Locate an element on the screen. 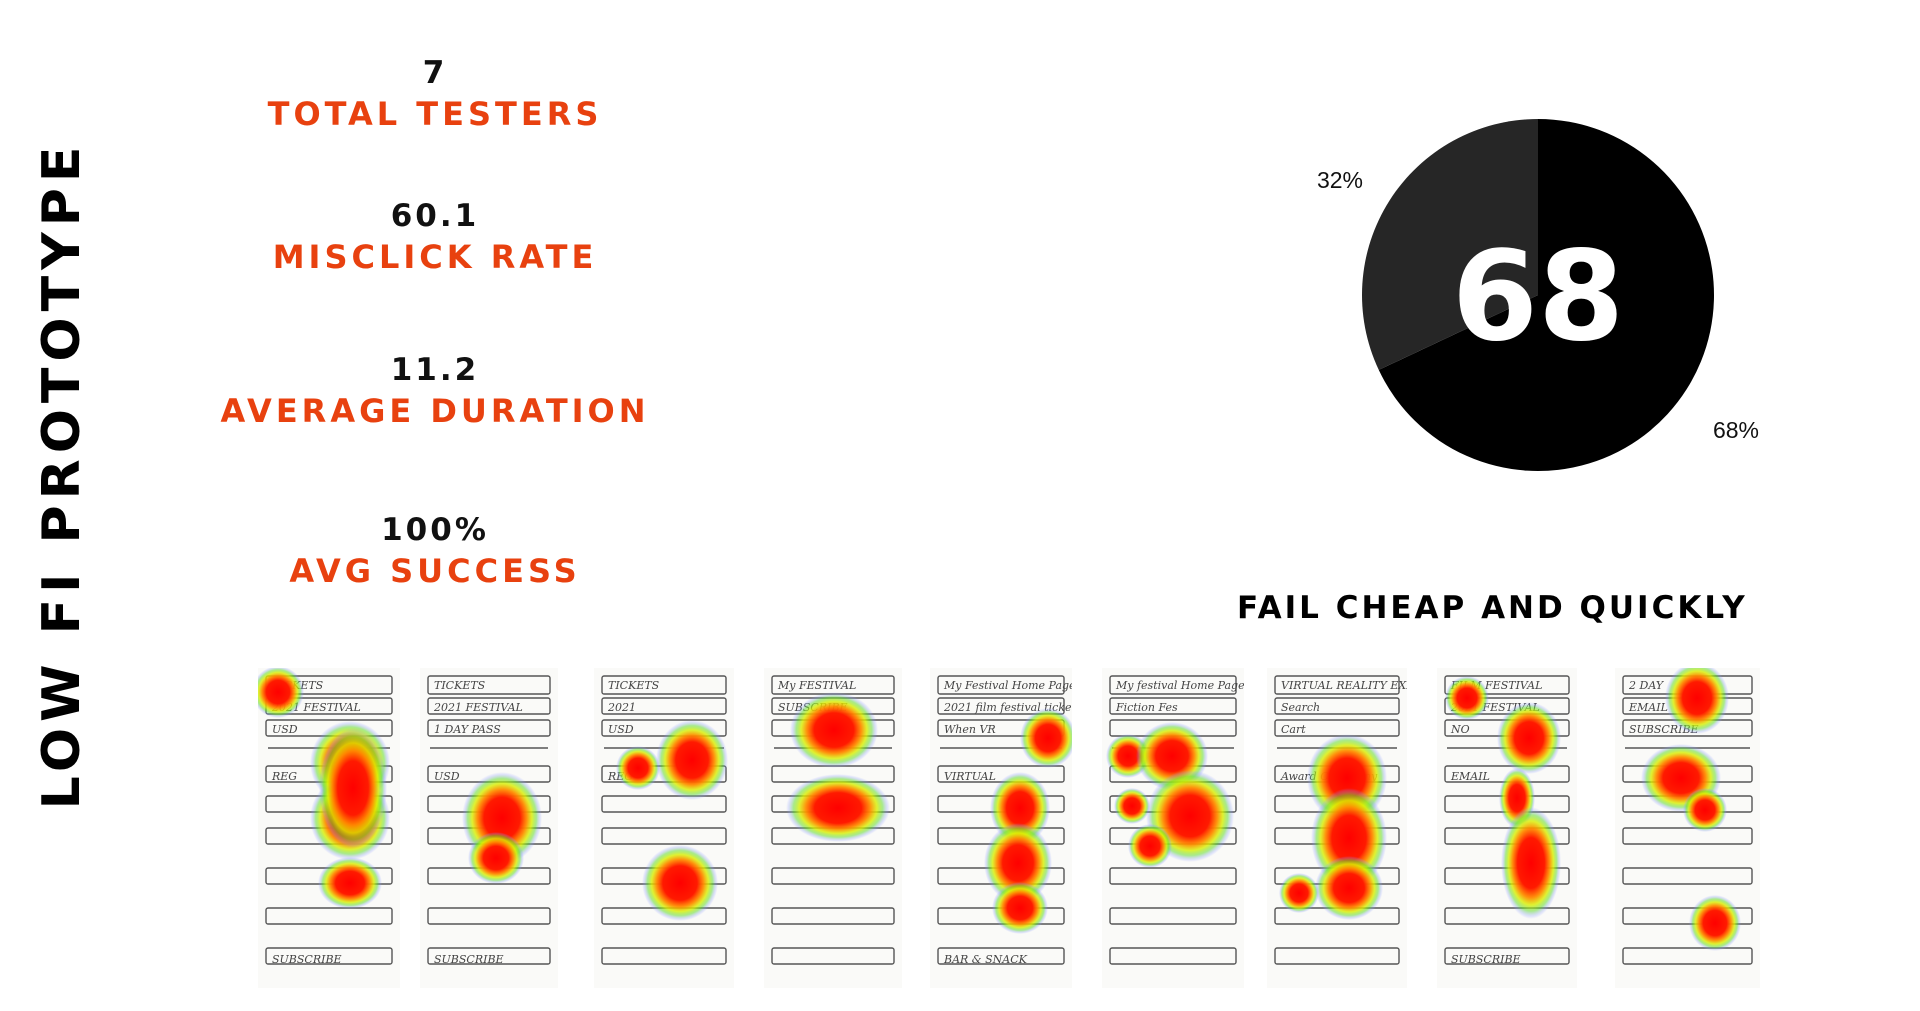 This screenshot has width=1920, height=1011. metric-label: AVG SUCCESS is located at coordinates (435, 571).